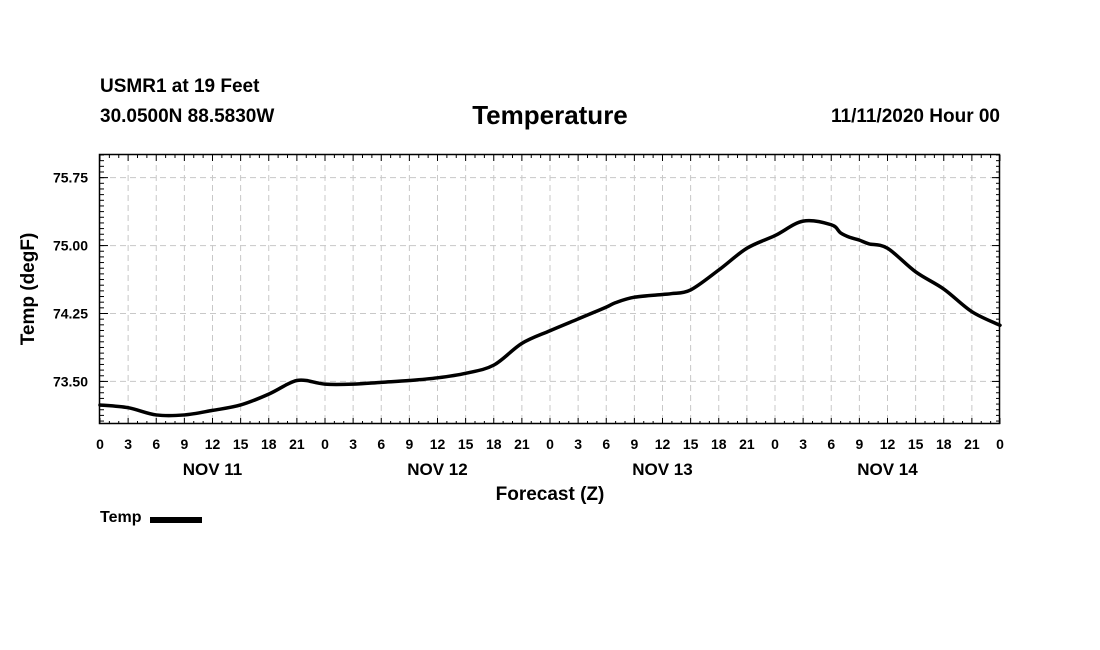 The height and width of the screenshot is (650, 1100). Describe the element at coordinates (70, 314) in the screenshot. I see `y-tick-label: 74.25` at that location.